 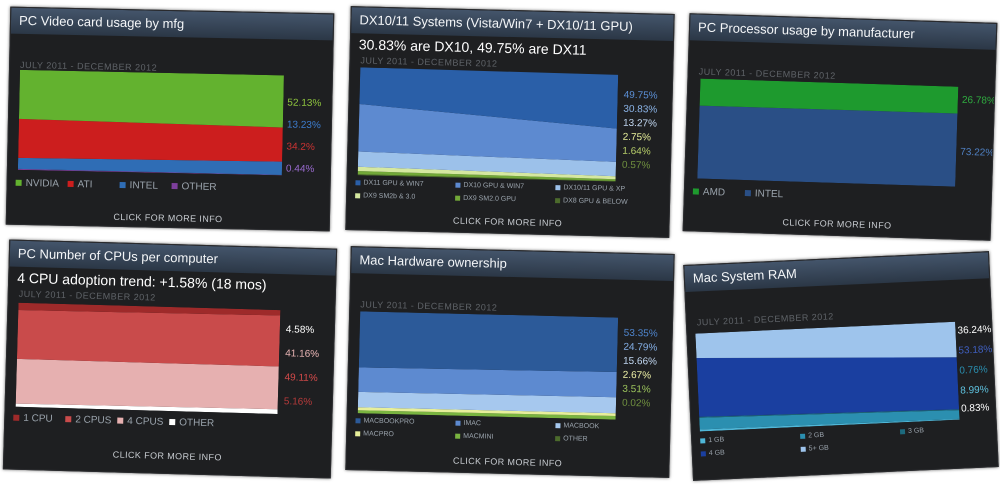 I want to click on pct-label-amd: 26.78%, so click(x=978, y=100).